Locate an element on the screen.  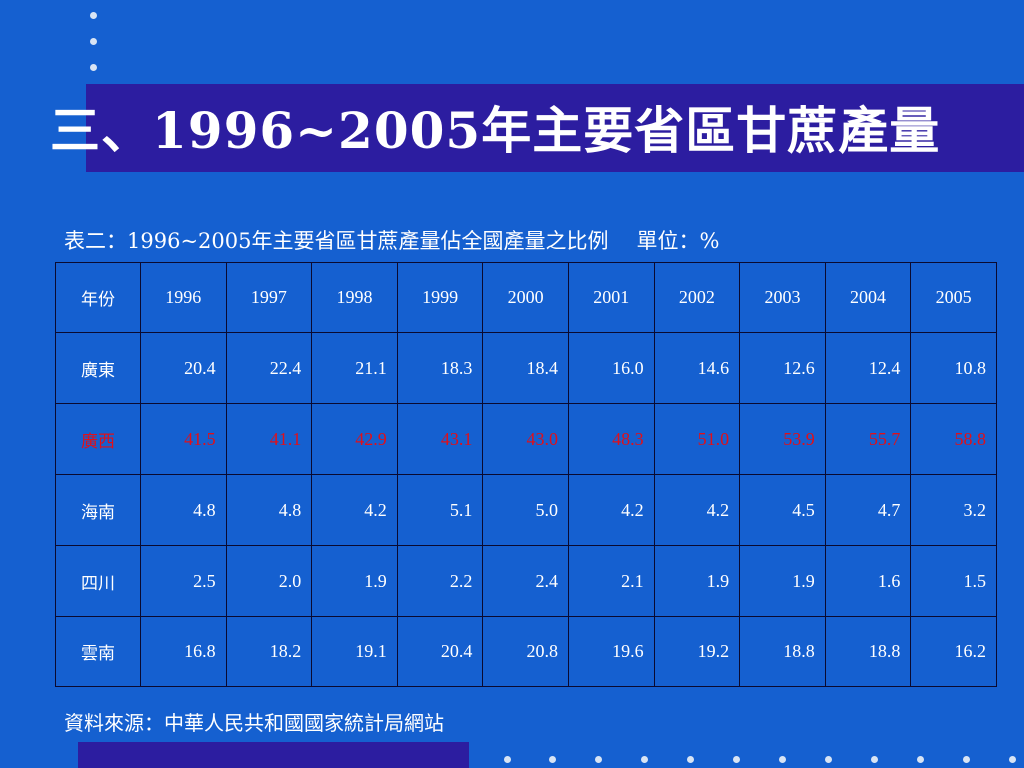
value-cell: 16.2 is located at coordinates (953, 651).